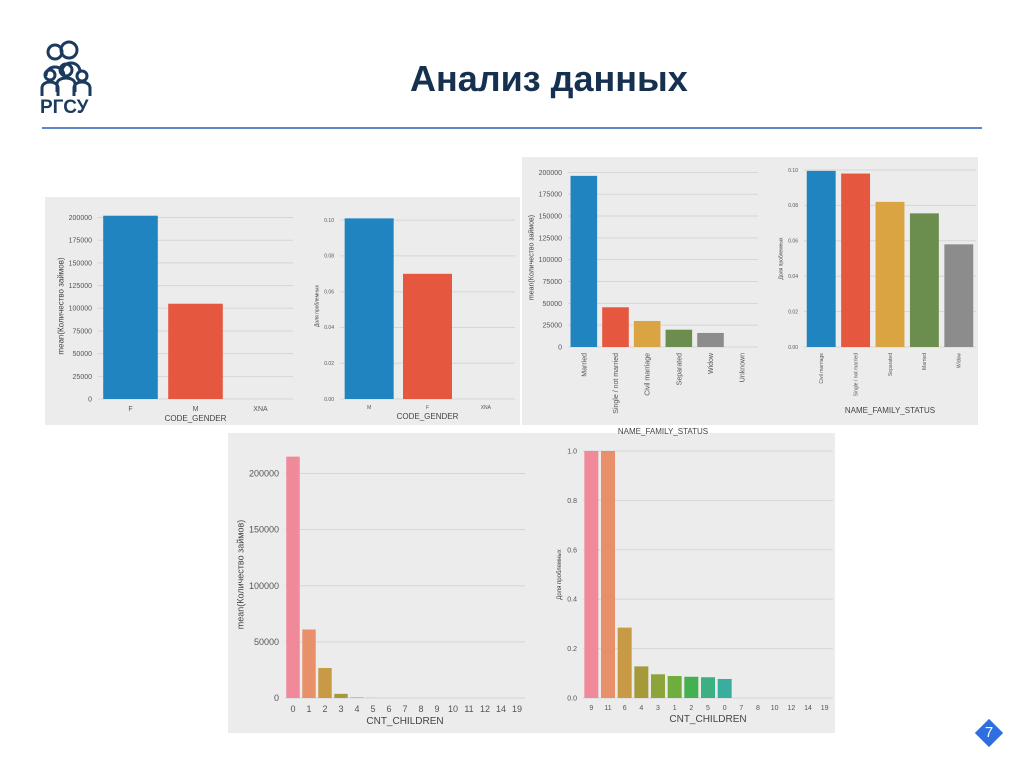 Image resolution: width=1024 pixels, height=767 pixels. I want to click on page-number: 7, so click(989, 732).